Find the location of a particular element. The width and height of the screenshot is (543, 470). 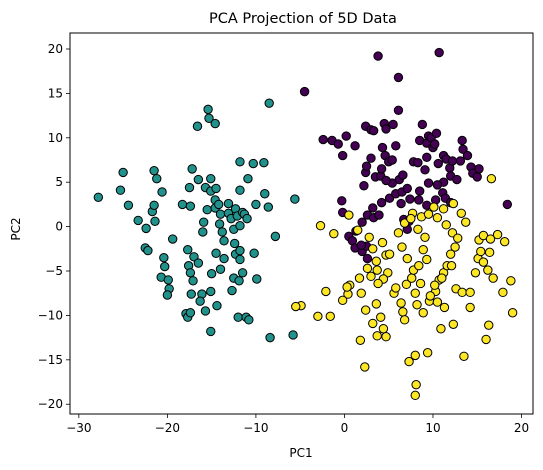

y-tick-label: −10 is located at coordinates (50, 315).